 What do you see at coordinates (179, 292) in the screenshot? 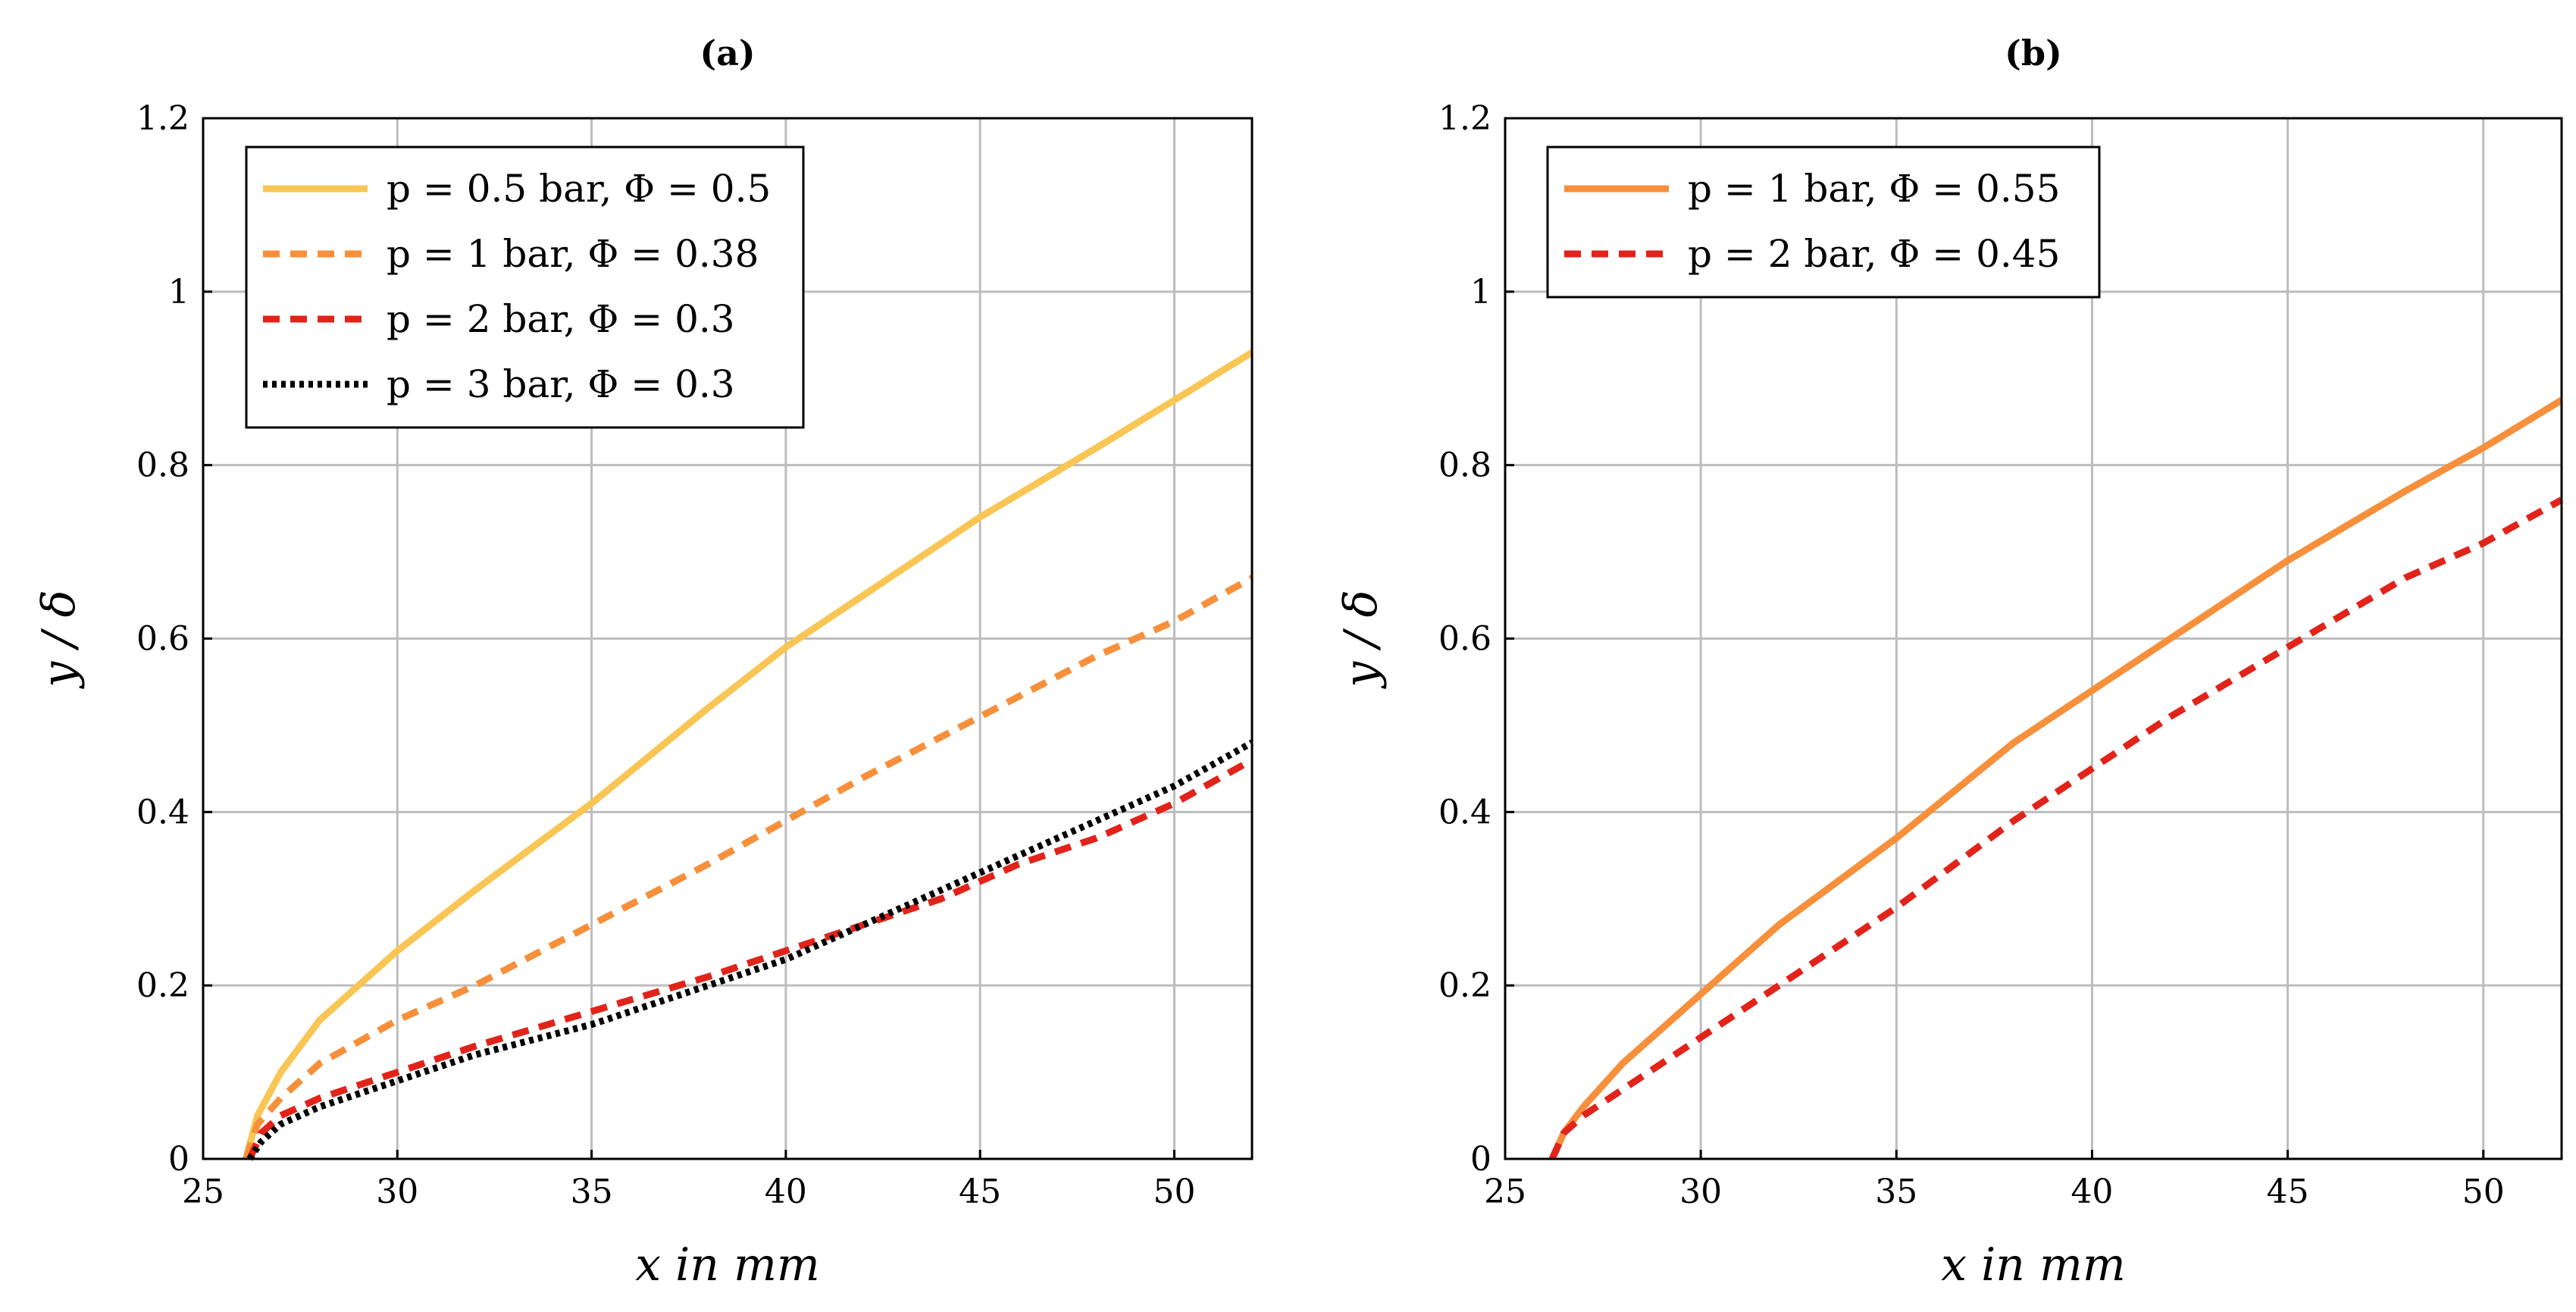
I see `panel-a-y-tick-label: 1` at bounding box center [179, 292].